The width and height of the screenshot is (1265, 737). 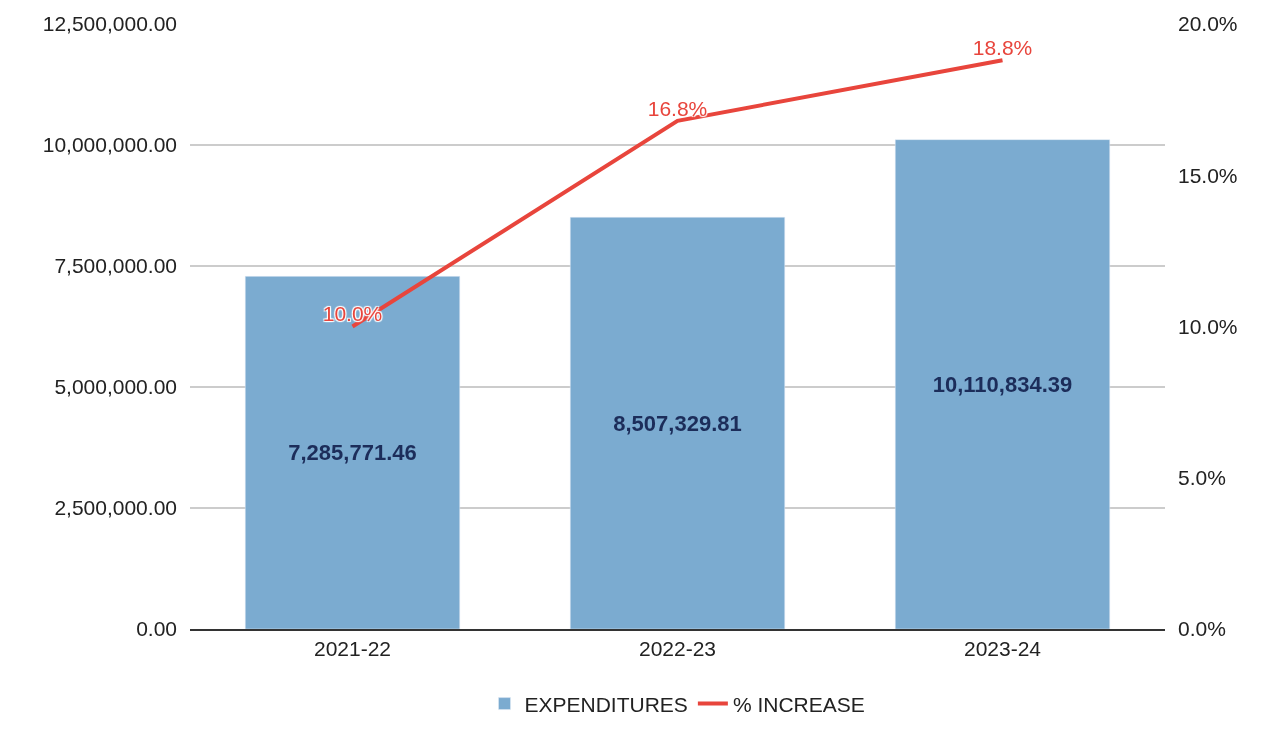 I want to click on legend-label: % INCREASE, so click(x=798, y=704).